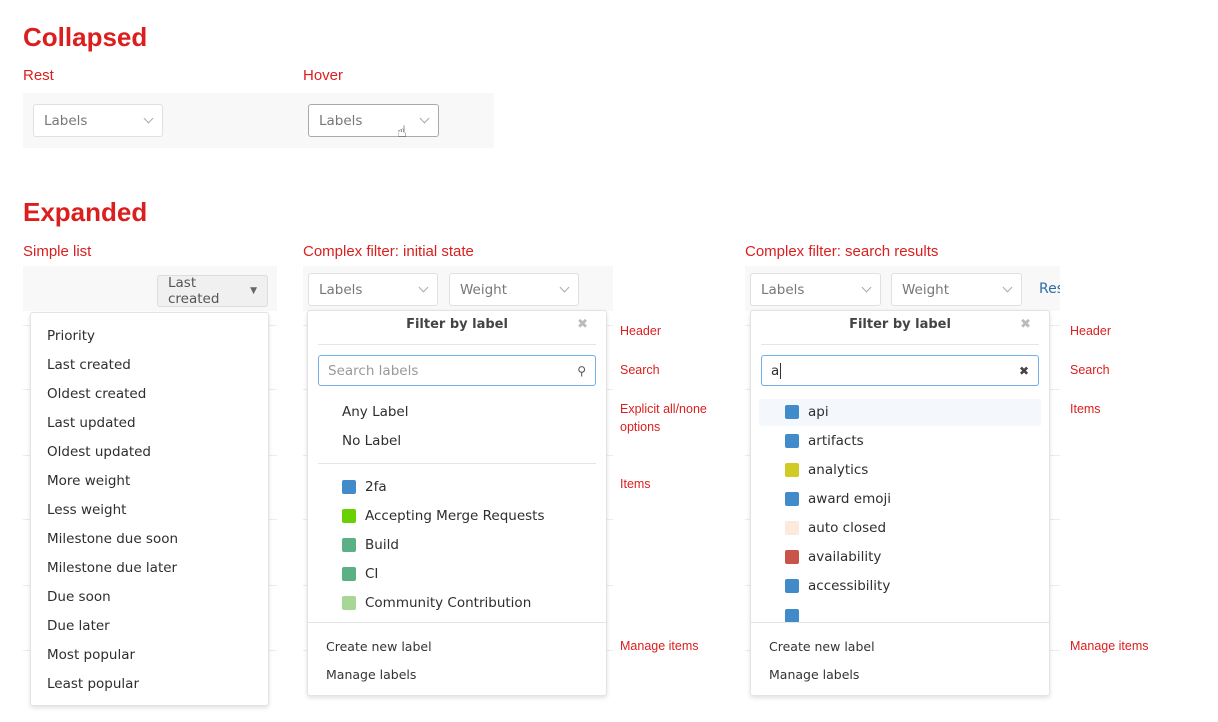 This screenshot has height=722, width=1218. What do you see at coordinates (457, 370) in the screenshot?
I see `search-labels-input: Search labels ⚲` at bounding box center [457, 370].